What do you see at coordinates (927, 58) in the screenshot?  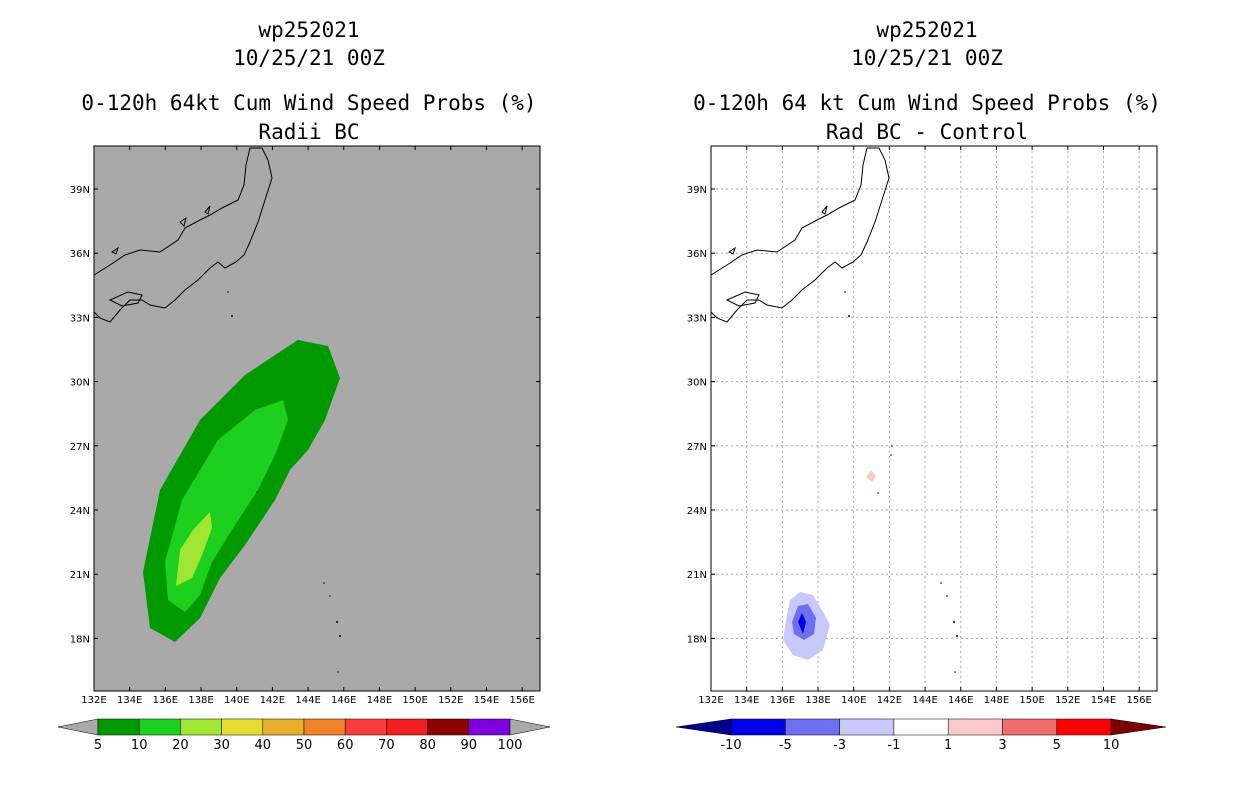 I see `right-datetime: 10/25/21 00Z` at bounding box center [927, 58].